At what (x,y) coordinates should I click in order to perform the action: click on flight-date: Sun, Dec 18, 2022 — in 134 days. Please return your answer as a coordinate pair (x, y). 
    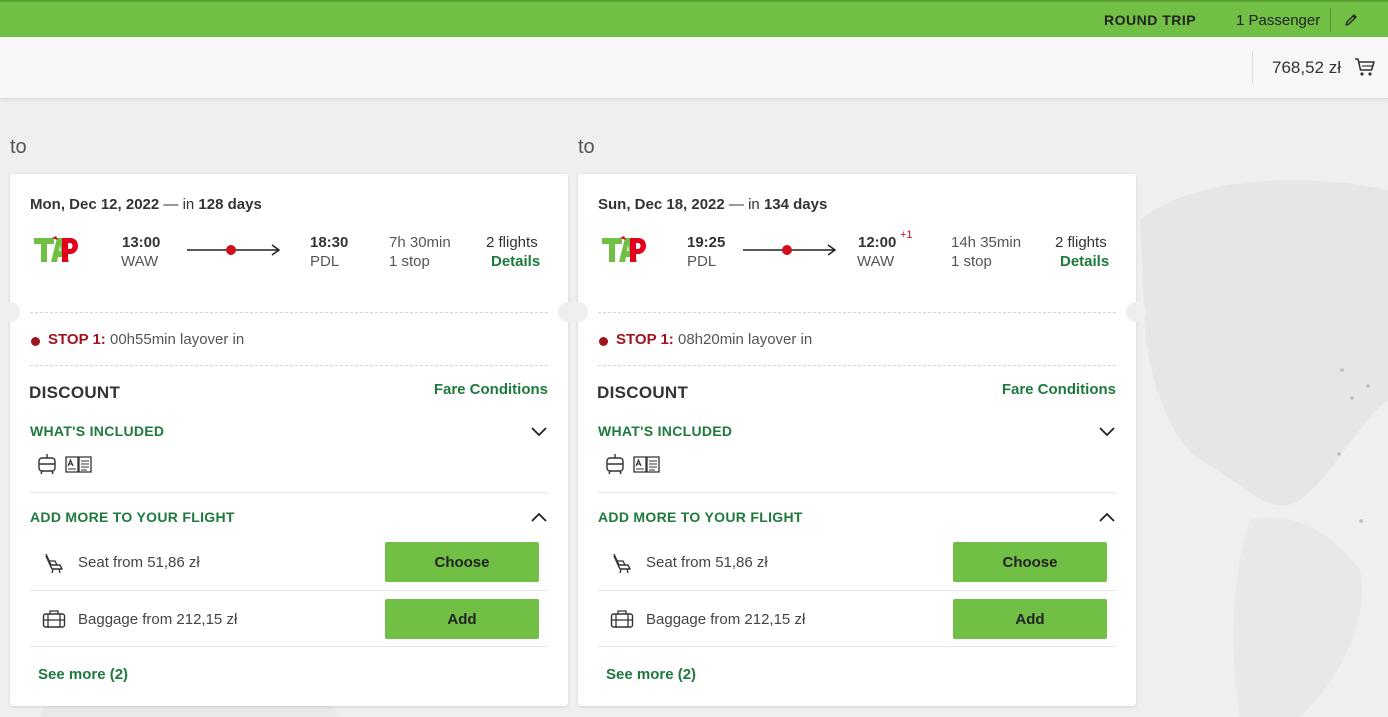
    Looking at the image, I should click on (712, 204).